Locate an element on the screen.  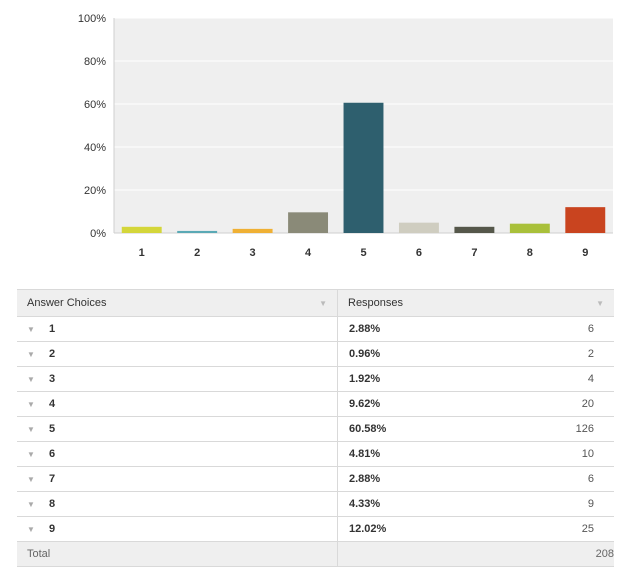
x-tick-label: 8 is located at coordinates (530, 253).